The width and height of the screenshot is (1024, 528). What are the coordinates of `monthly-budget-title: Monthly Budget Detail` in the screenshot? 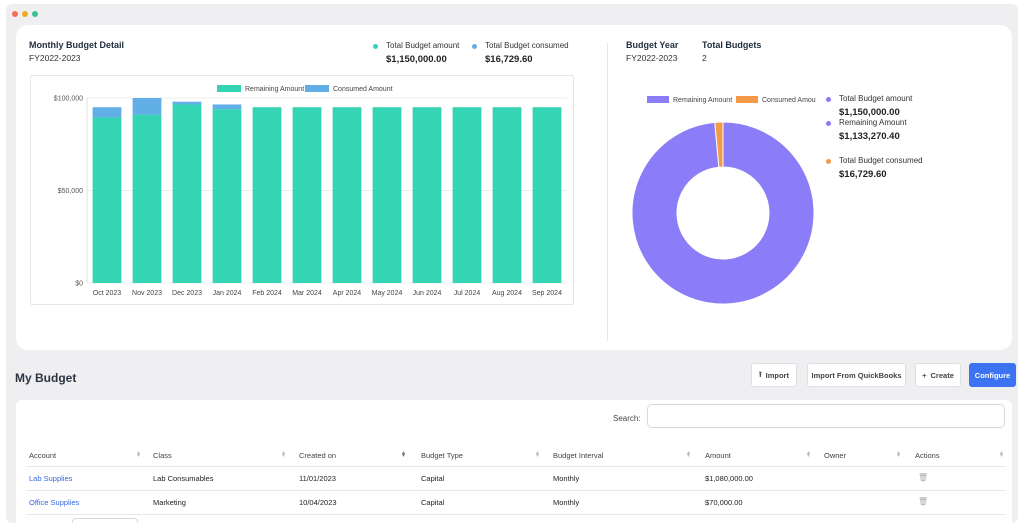 It's located at (76, 45).